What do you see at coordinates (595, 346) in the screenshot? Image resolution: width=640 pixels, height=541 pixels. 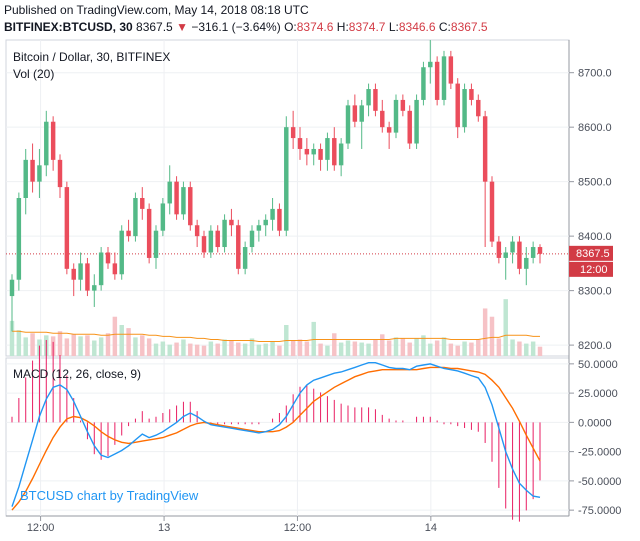 I see `price-tick-label: 8200.0` at bounding box center [595, 346].